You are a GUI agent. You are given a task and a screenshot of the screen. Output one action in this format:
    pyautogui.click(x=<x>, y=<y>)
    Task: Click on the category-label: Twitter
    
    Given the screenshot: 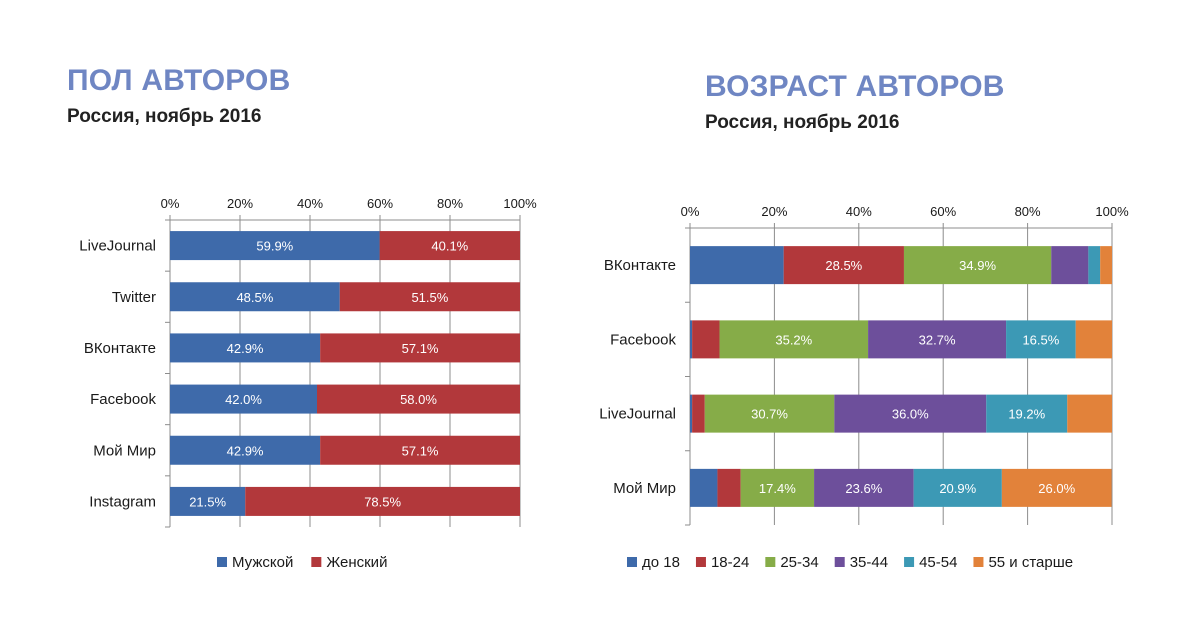 What is the action you would take?
    pyautogui.click(x=134, y=297)
    